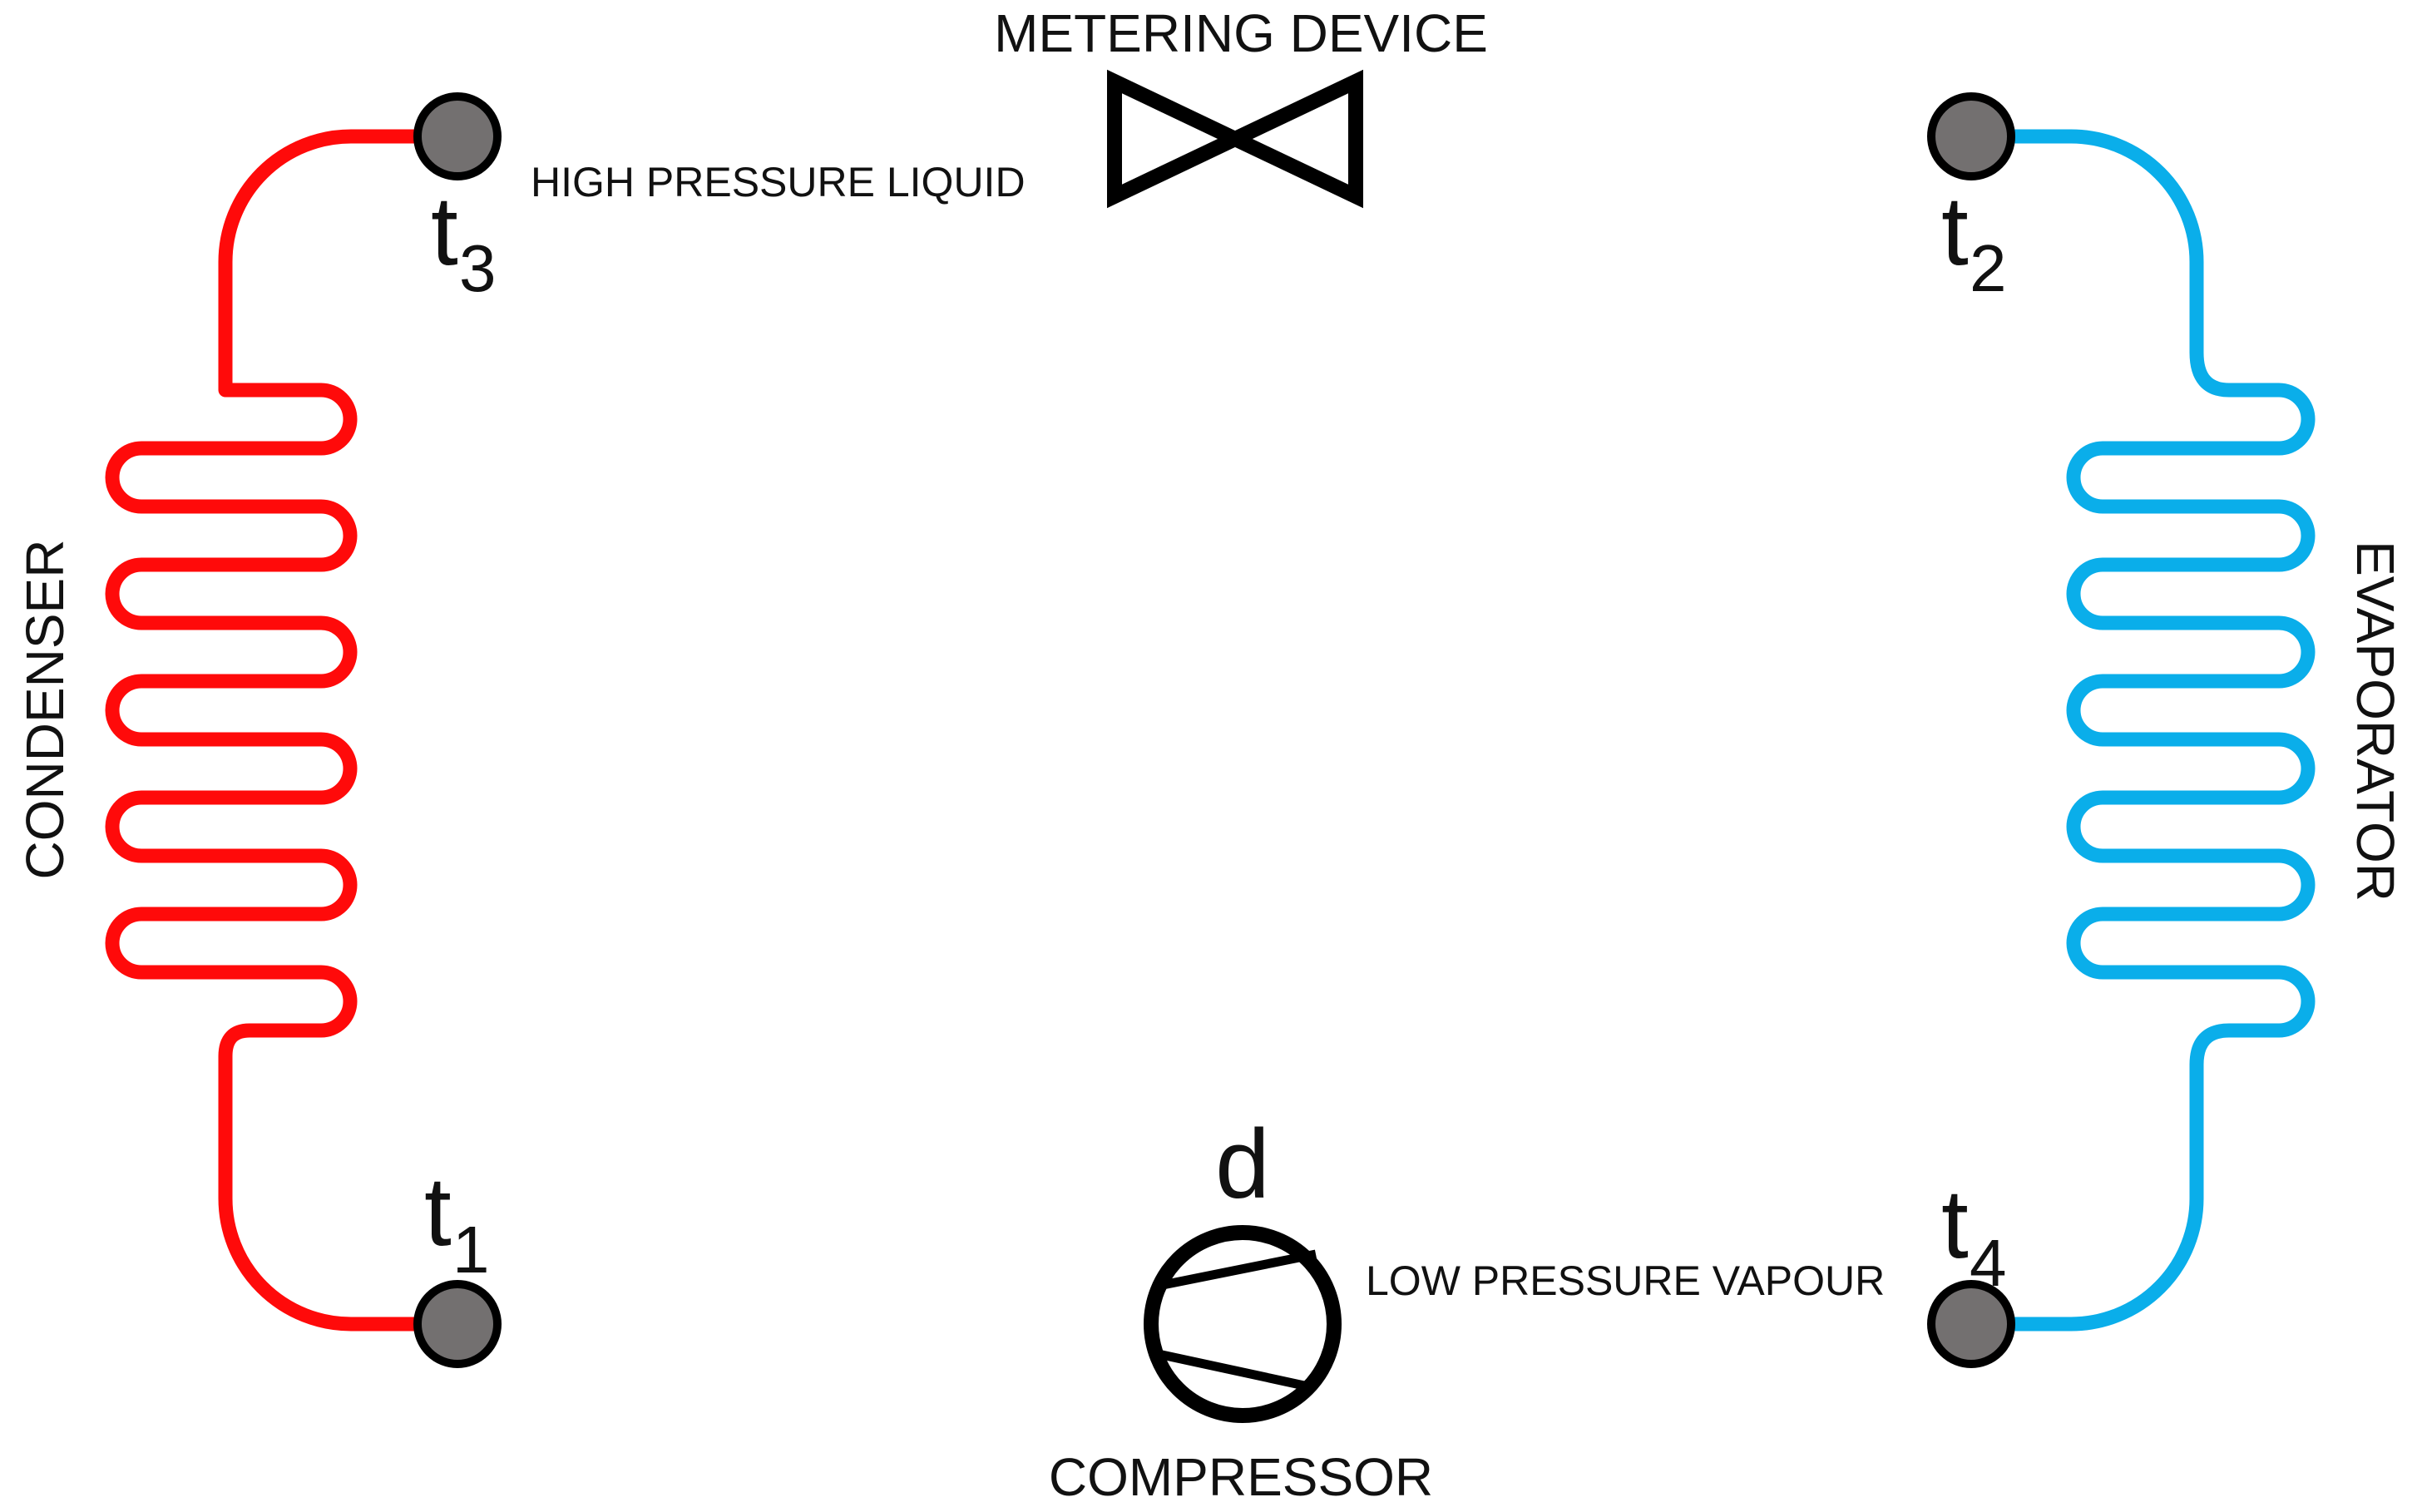  What do you see at coordinates (1243, 1324) in the screenshot?
I see `compressor` at bounding box center [1243, 1324].